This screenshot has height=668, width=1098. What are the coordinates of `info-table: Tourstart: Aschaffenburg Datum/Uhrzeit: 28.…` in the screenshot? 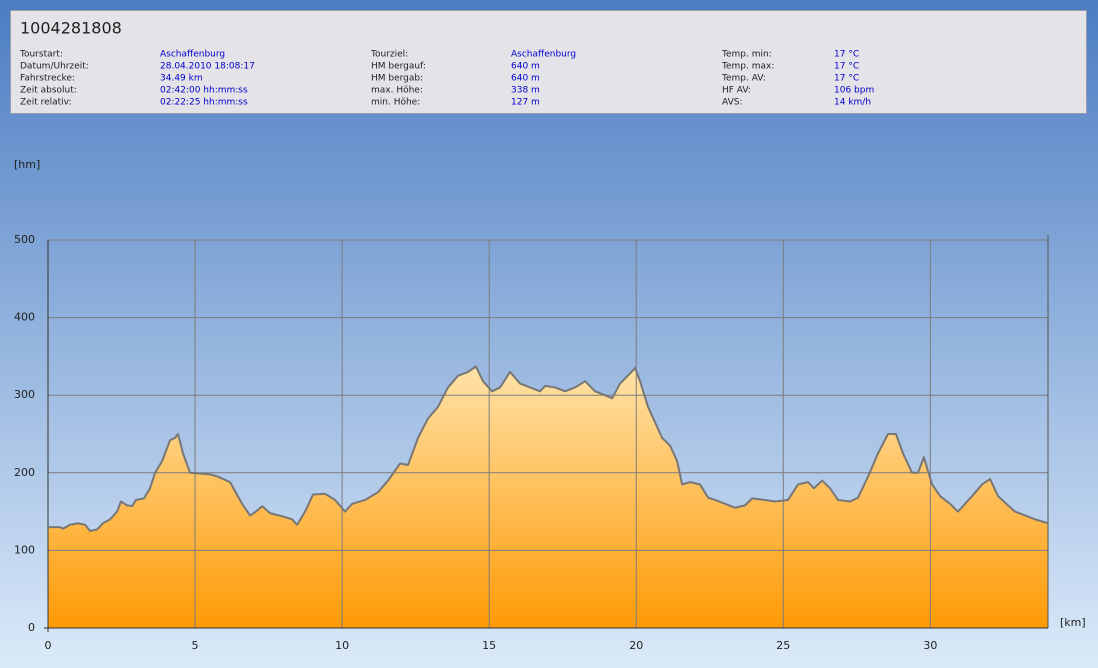 It's located at (446, 79).